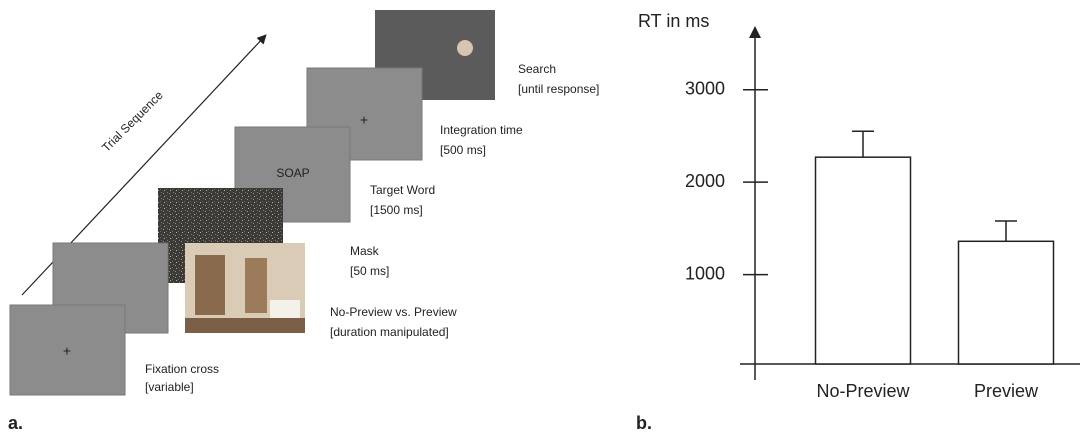  Describe the element at coordinates (292, 173) in the screenshot. I see `frame-content: SOAP` at that location.